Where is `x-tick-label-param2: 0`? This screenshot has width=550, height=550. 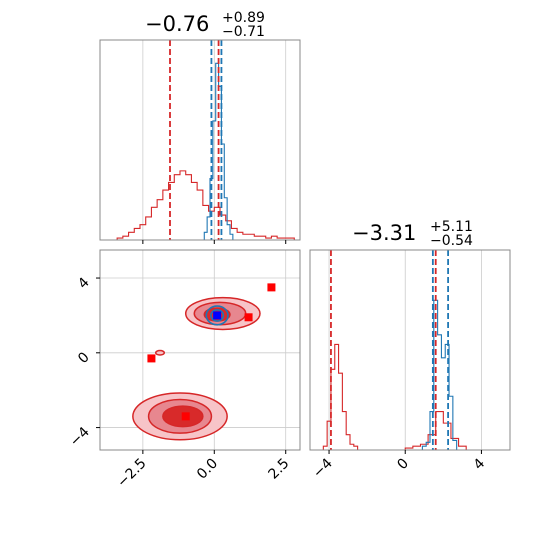 x-tick-label-param2: 0 is located at coordinates (403, 465).